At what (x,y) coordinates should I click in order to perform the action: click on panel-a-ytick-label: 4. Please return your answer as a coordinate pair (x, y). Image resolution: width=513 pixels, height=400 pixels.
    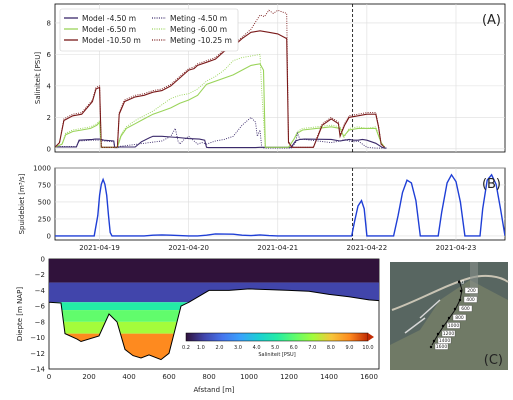
    Looking at the image, I should click on (49, 86).